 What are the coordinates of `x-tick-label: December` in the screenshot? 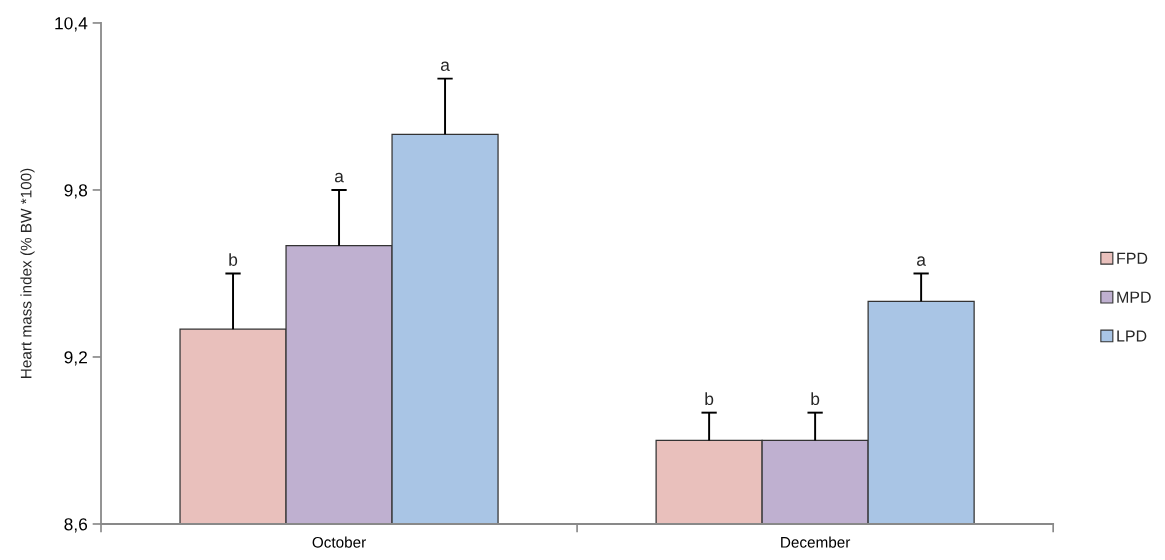 It's located at (816, 542).